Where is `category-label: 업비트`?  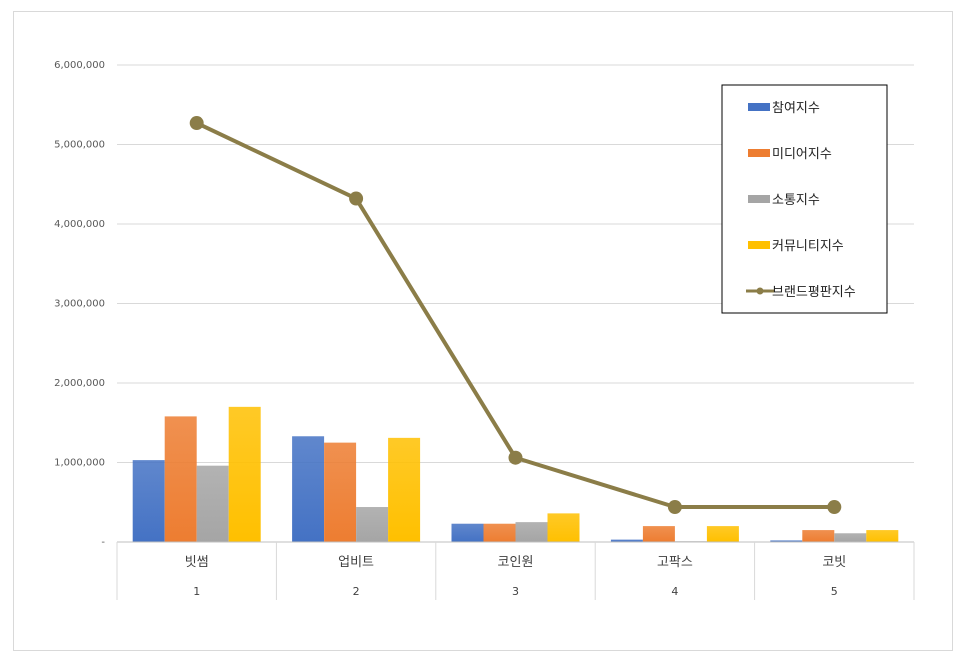
category-label: 업비트 is located at coordinates (356, 562).